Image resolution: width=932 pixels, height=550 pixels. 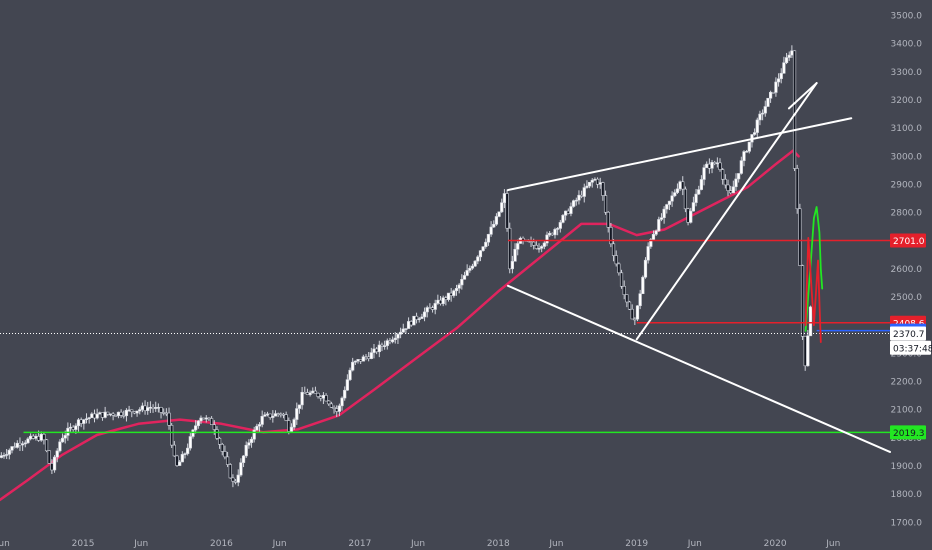 What do you see at coordinates (907, 214) in the screenshot?
I see `y-tick-label: 2800.0` at bounding box center [907, 214].